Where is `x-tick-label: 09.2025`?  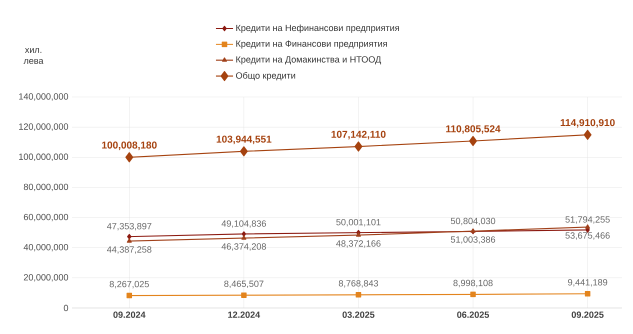 x-tick-label: 09.2025 is located at coordinates (588, 315).